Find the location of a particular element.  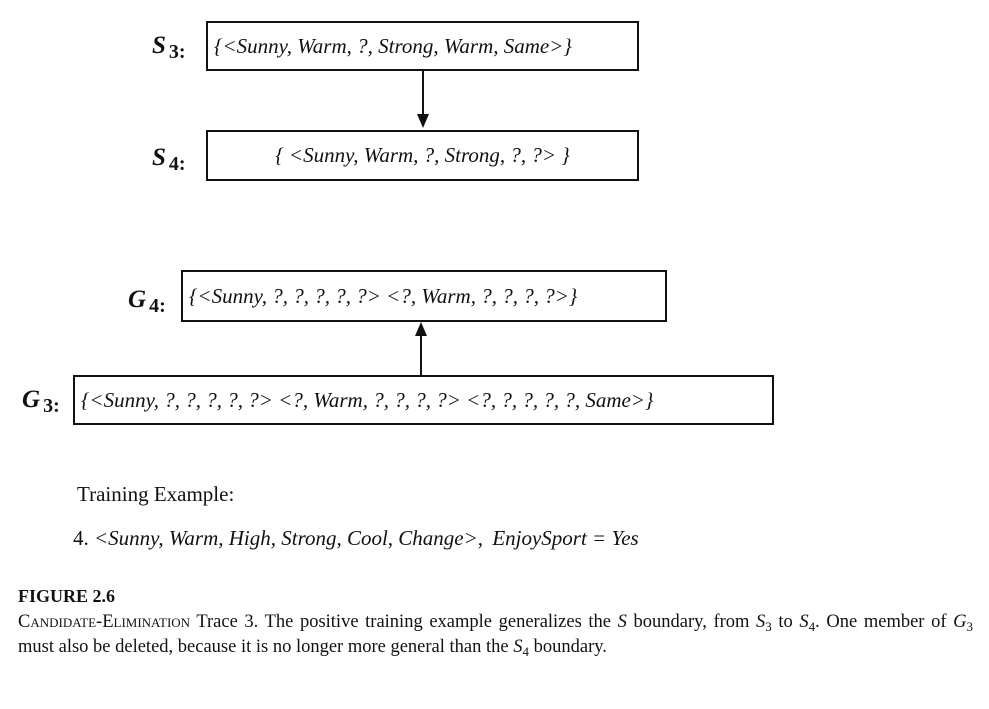

g4-label-subscript: 4: is located at coordinates (157, 306).